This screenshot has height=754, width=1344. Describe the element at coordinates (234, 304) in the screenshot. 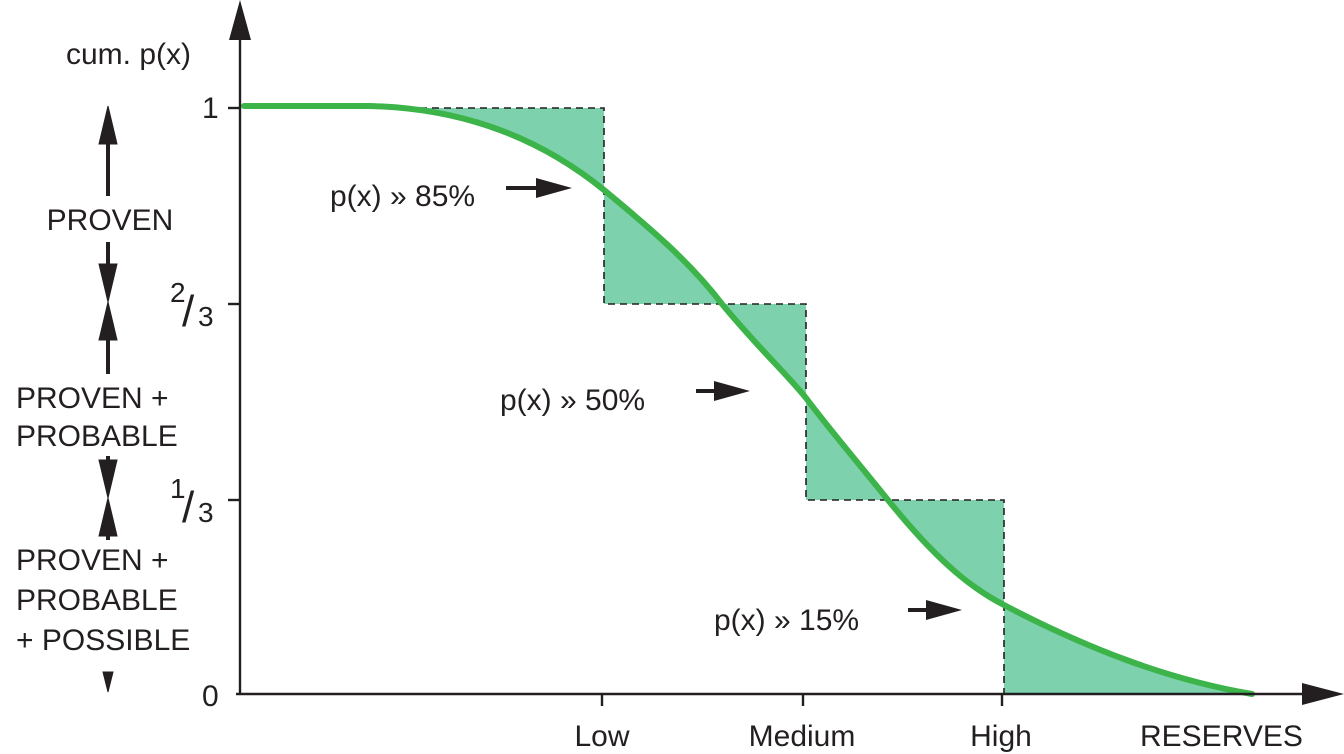

I see `y-ticks` at that location.